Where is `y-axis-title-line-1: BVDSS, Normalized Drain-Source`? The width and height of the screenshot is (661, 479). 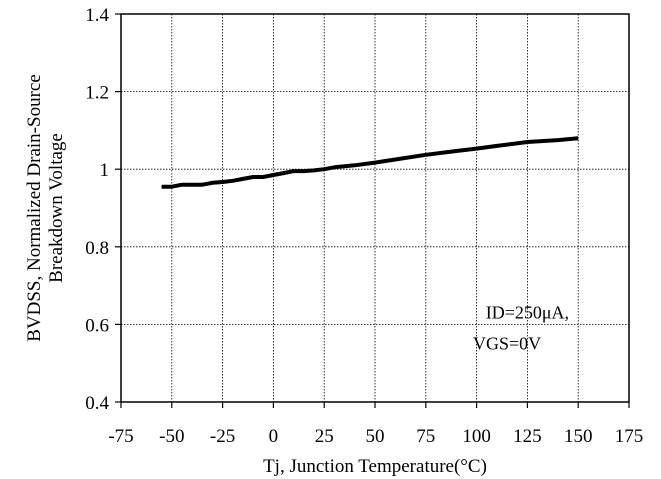
y-axis-title-line-1: BVDSS, Normalized Drain-Source is located at coordinates (34, 208).